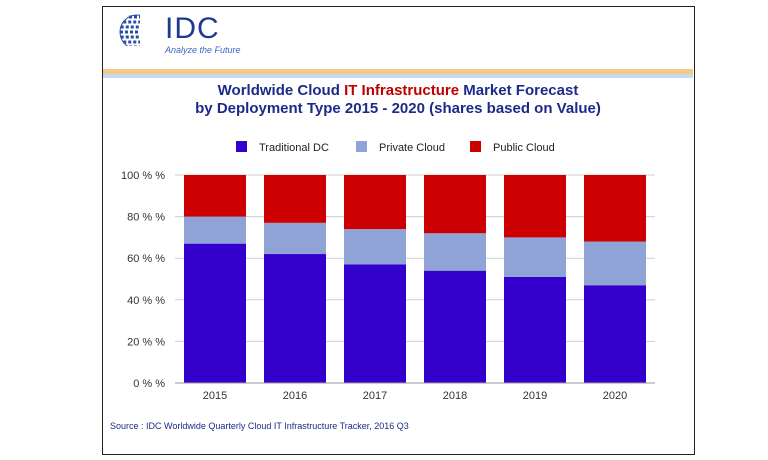 The width and height of the screenshot is (768, 460). What do you see at coordinates (143, 176) in the screenshot?
I see `y-tick-label: 100 % %` at bounding box center [143, 176].